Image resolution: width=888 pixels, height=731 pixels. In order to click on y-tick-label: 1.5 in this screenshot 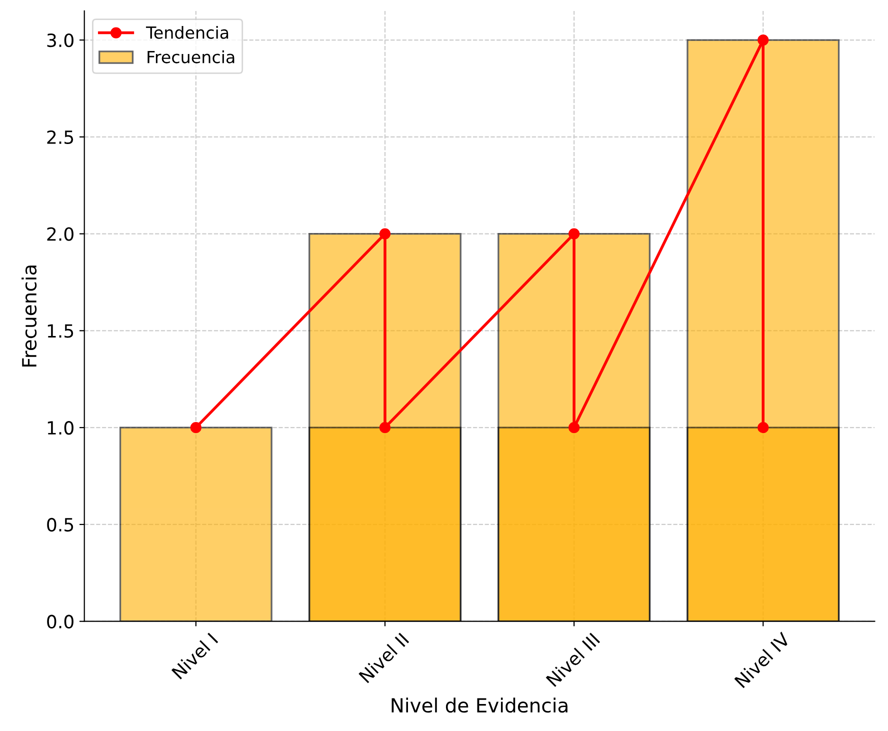, I will do `click(61, 331)`.